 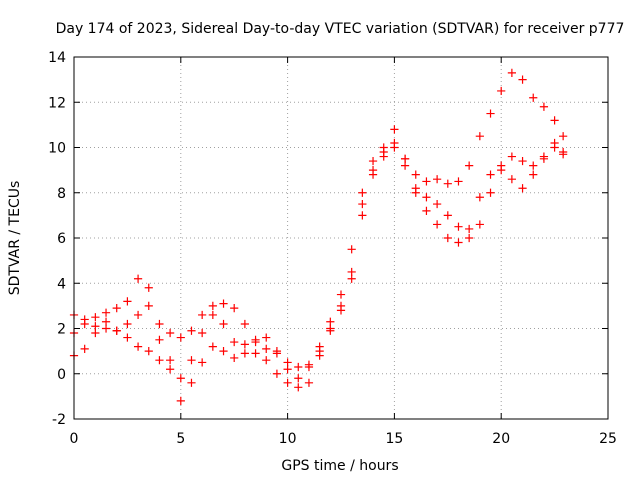 I want to click on x-tick-label: 15, so click(x=394, y=439).